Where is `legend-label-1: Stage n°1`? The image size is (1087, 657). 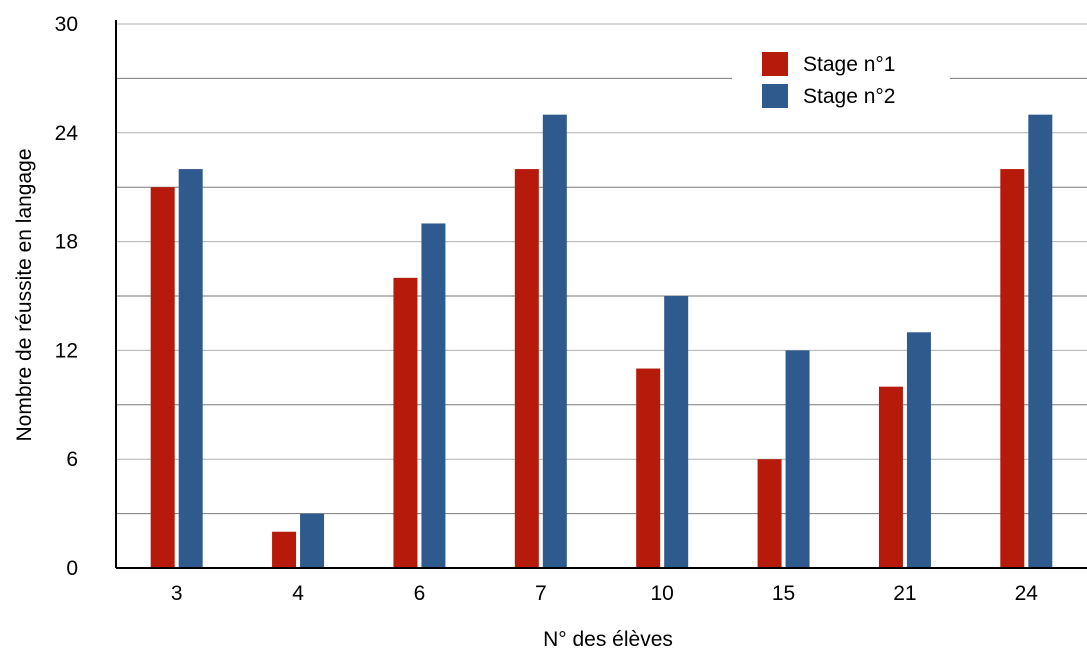
legend-label-1: Stage n°1 is located at coordinates (849, 64).